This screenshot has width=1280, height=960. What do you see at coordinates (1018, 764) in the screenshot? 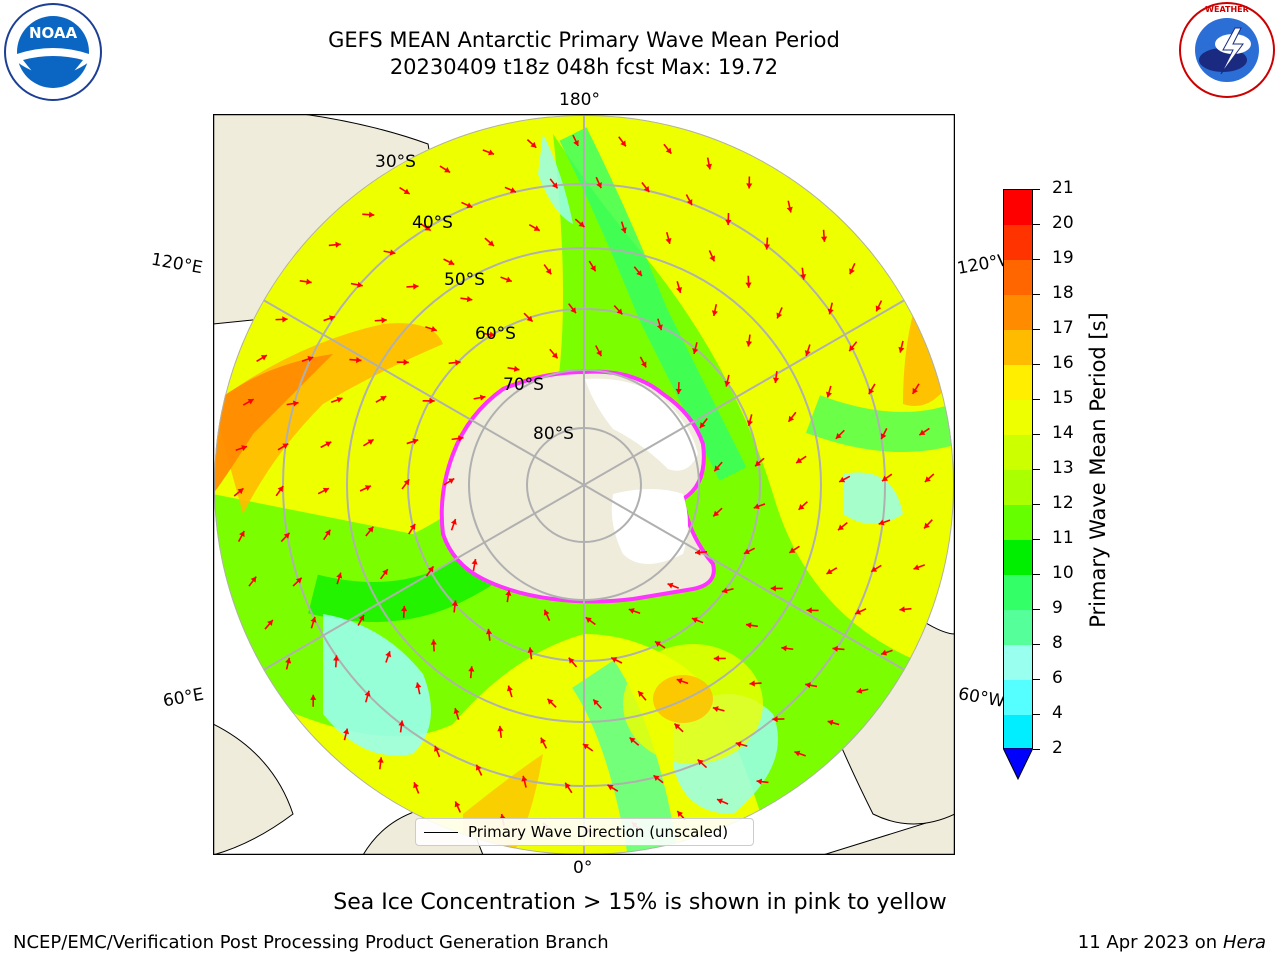
I see `colorbar-extend-arrow` at bounding box center [1018, 764].